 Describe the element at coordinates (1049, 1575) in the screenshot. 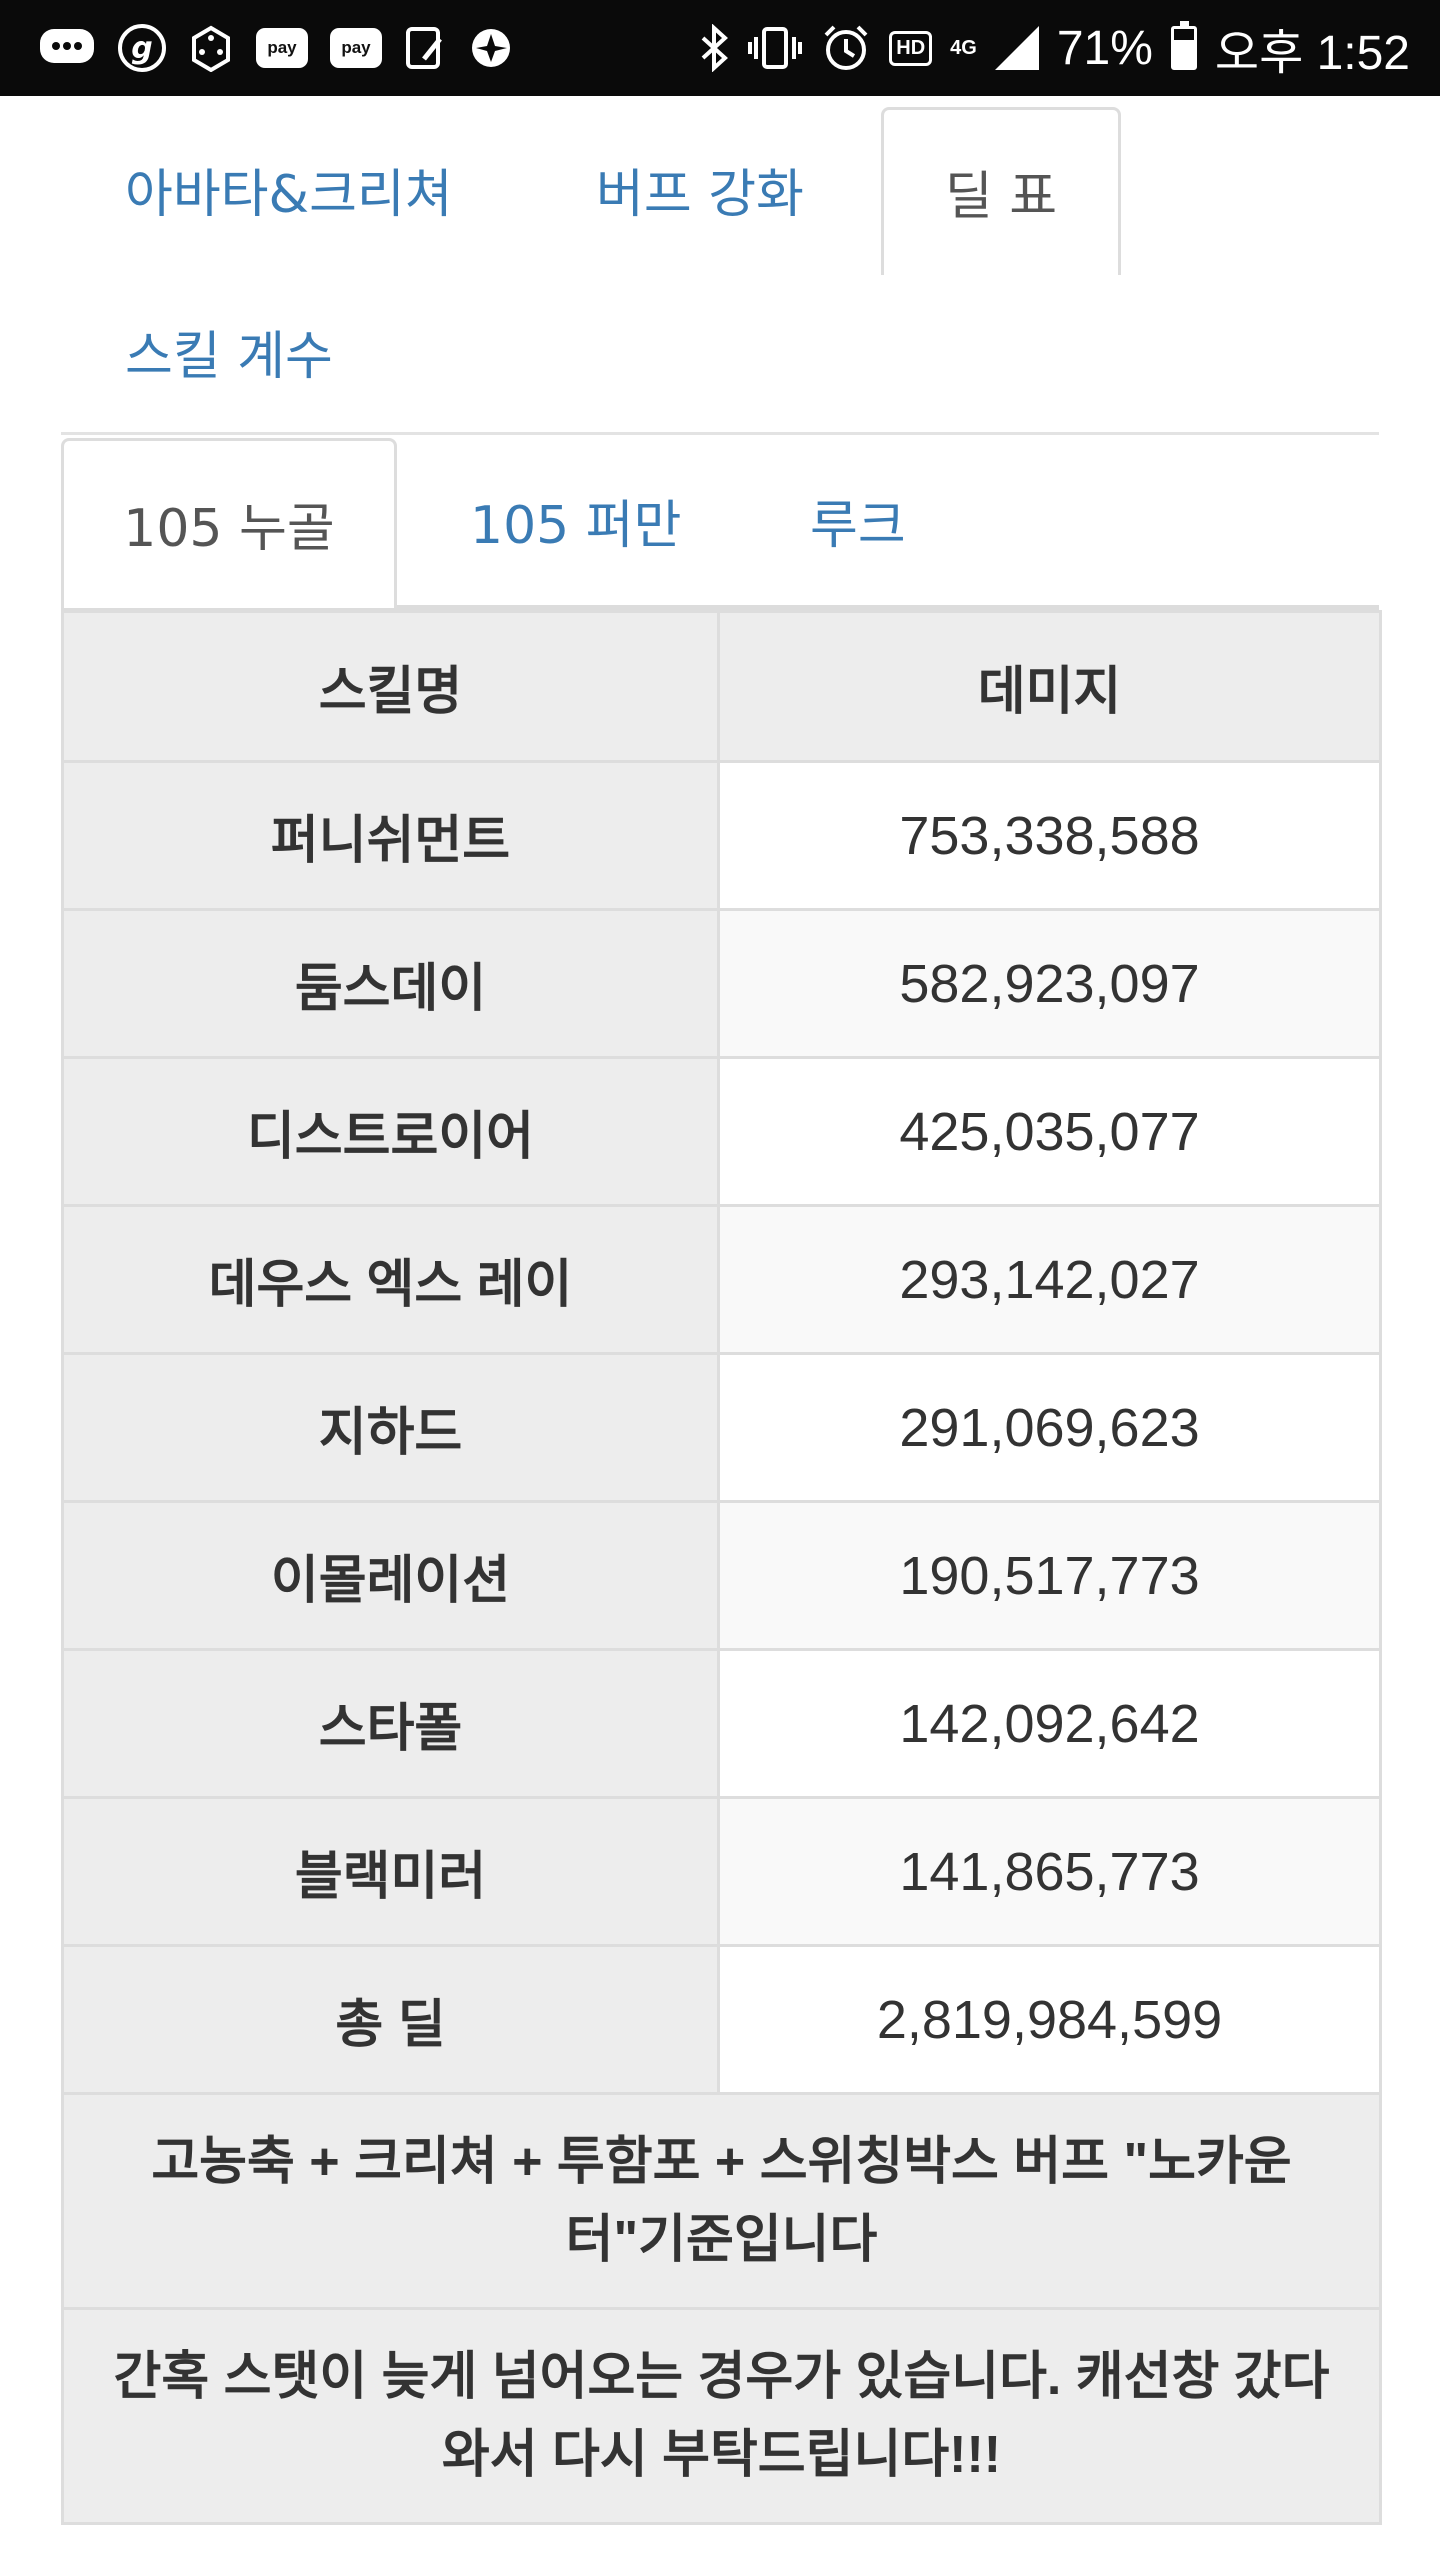

I see `damage-cell: 190,517,773` at that location.